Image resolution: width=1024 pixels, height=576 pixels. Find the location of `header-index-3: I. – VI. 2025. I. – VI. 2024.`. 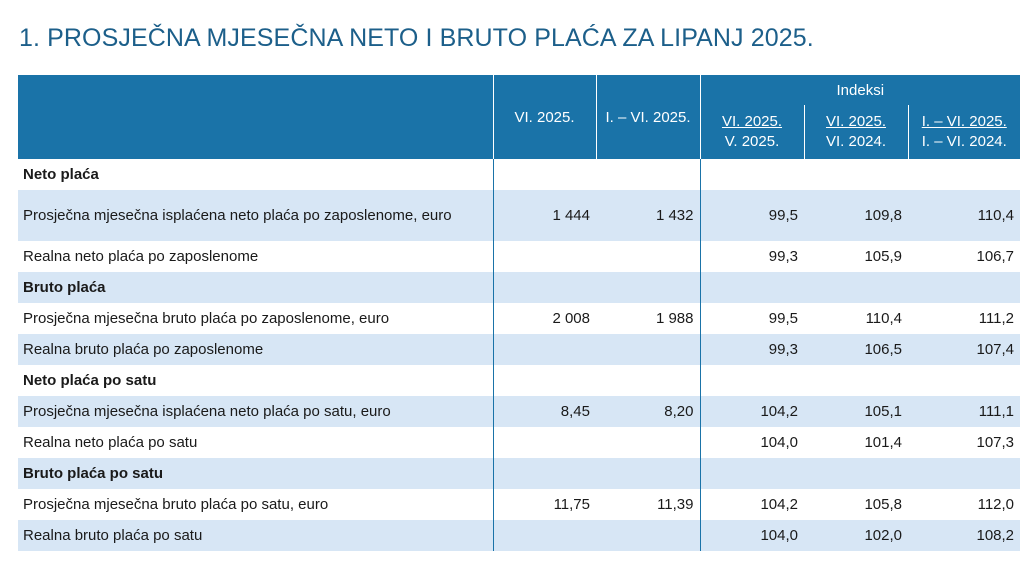

header-index-3: I. – VI. 2025. I. – VI. 2024. is located at coordinates (964, 132).